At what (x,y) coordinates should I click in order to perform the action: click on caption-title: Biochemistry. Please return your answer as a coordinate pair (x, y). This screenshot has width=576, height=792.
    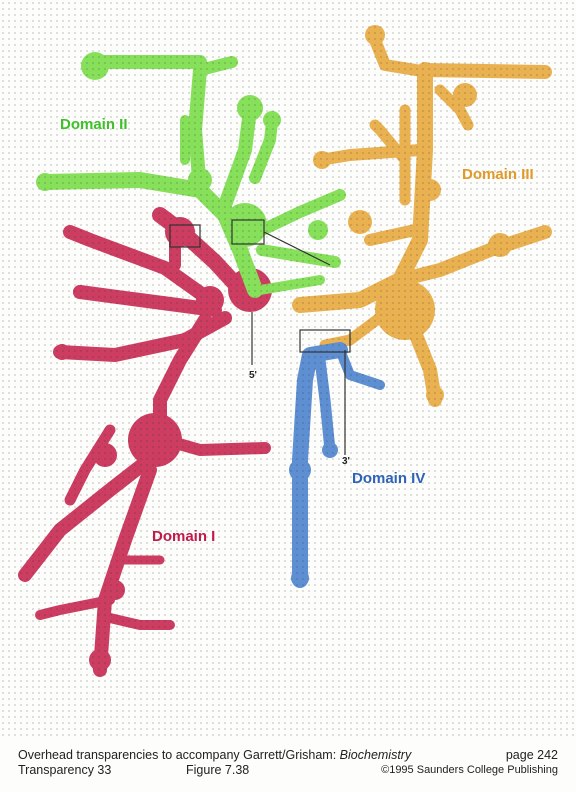
    Looking at the image, I should click on (375, 755).